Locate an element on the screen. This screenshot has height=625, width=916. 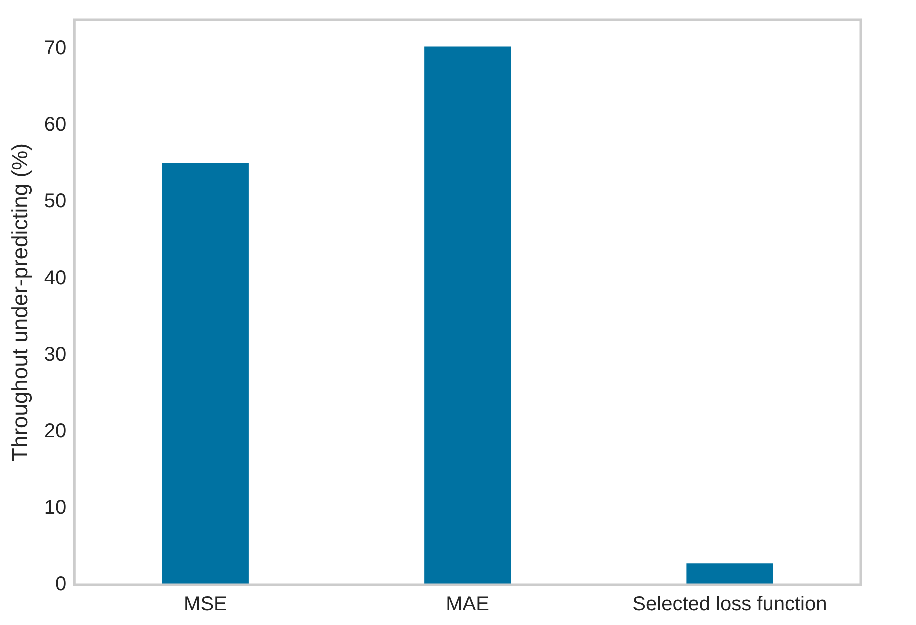
y-tick-label: 60 is located at coordinates (55, 125).